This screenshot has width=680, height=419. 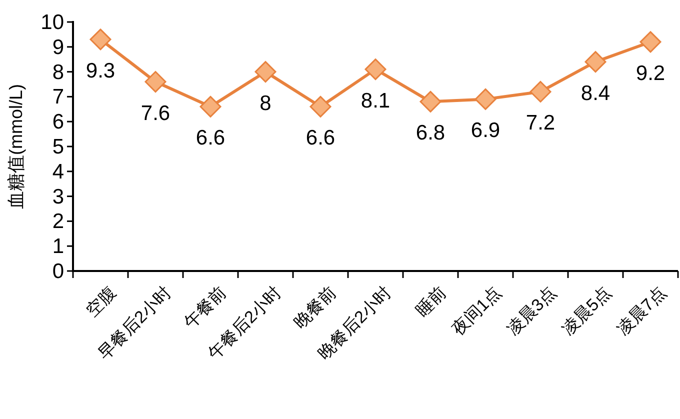 What do you see at coordinates (155, 113) in the screenshot?
I see `data-label: 7.6` at bounding box center [155, 113].